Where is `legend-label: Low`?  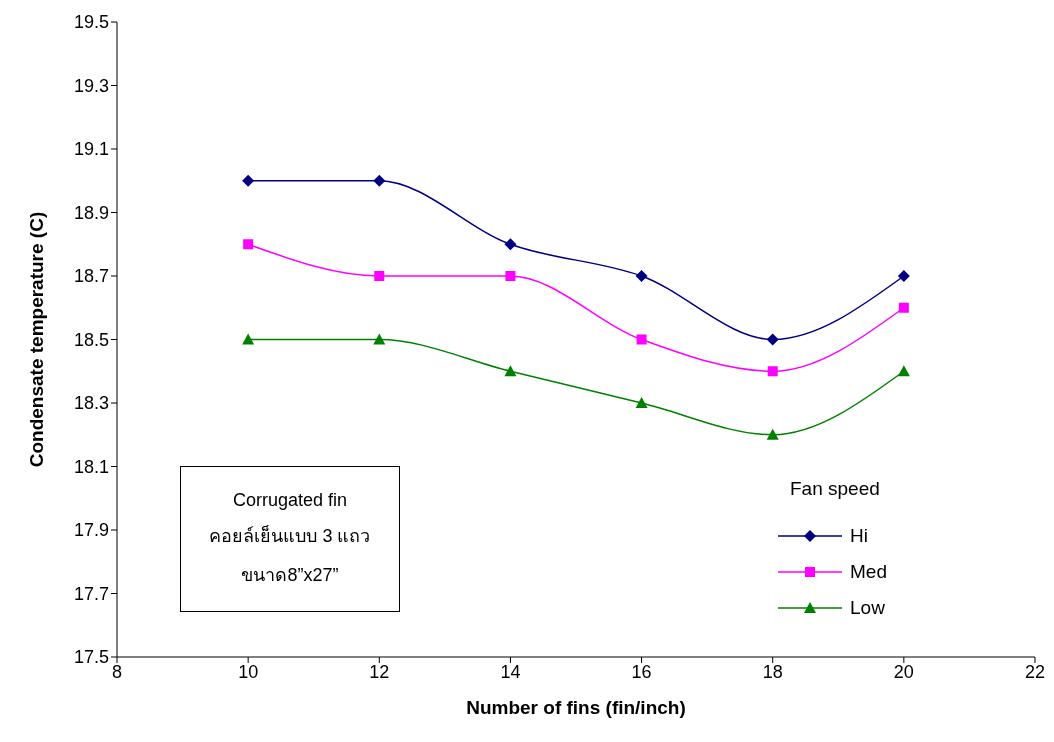
legend-label: Low is located at coordinates (867, 608).